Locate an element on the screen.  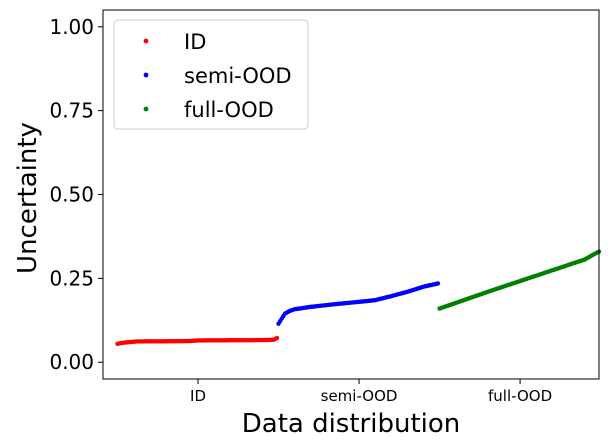
legend-box is located at coordinates (211, 74).